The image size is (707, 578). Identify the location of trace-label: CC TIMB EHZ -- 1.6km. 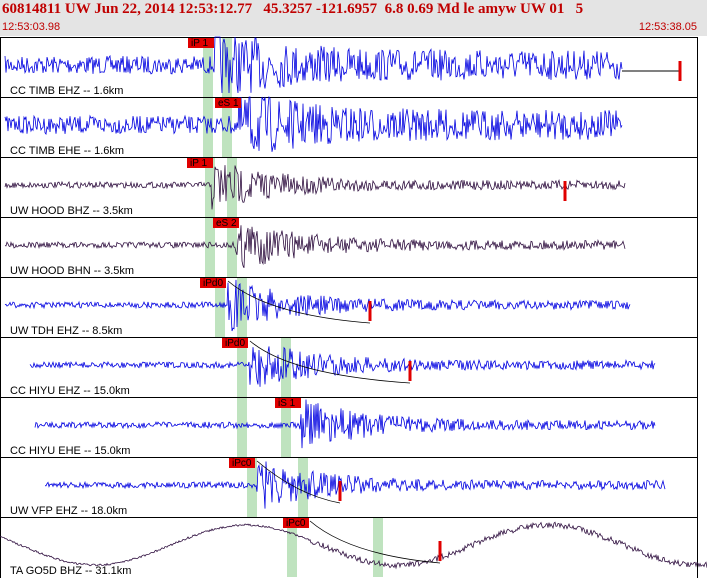
(66, 91).